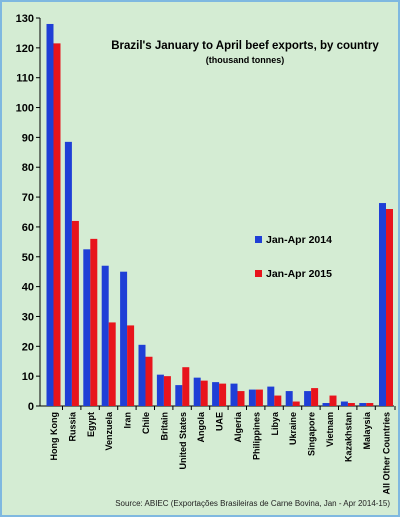 Image resolution: width=400 pixels, height=517 pixels. Describe the element at coordinates (54, 436) in the screenshot. I see `x-tick-label: Hong Kong` at that location.